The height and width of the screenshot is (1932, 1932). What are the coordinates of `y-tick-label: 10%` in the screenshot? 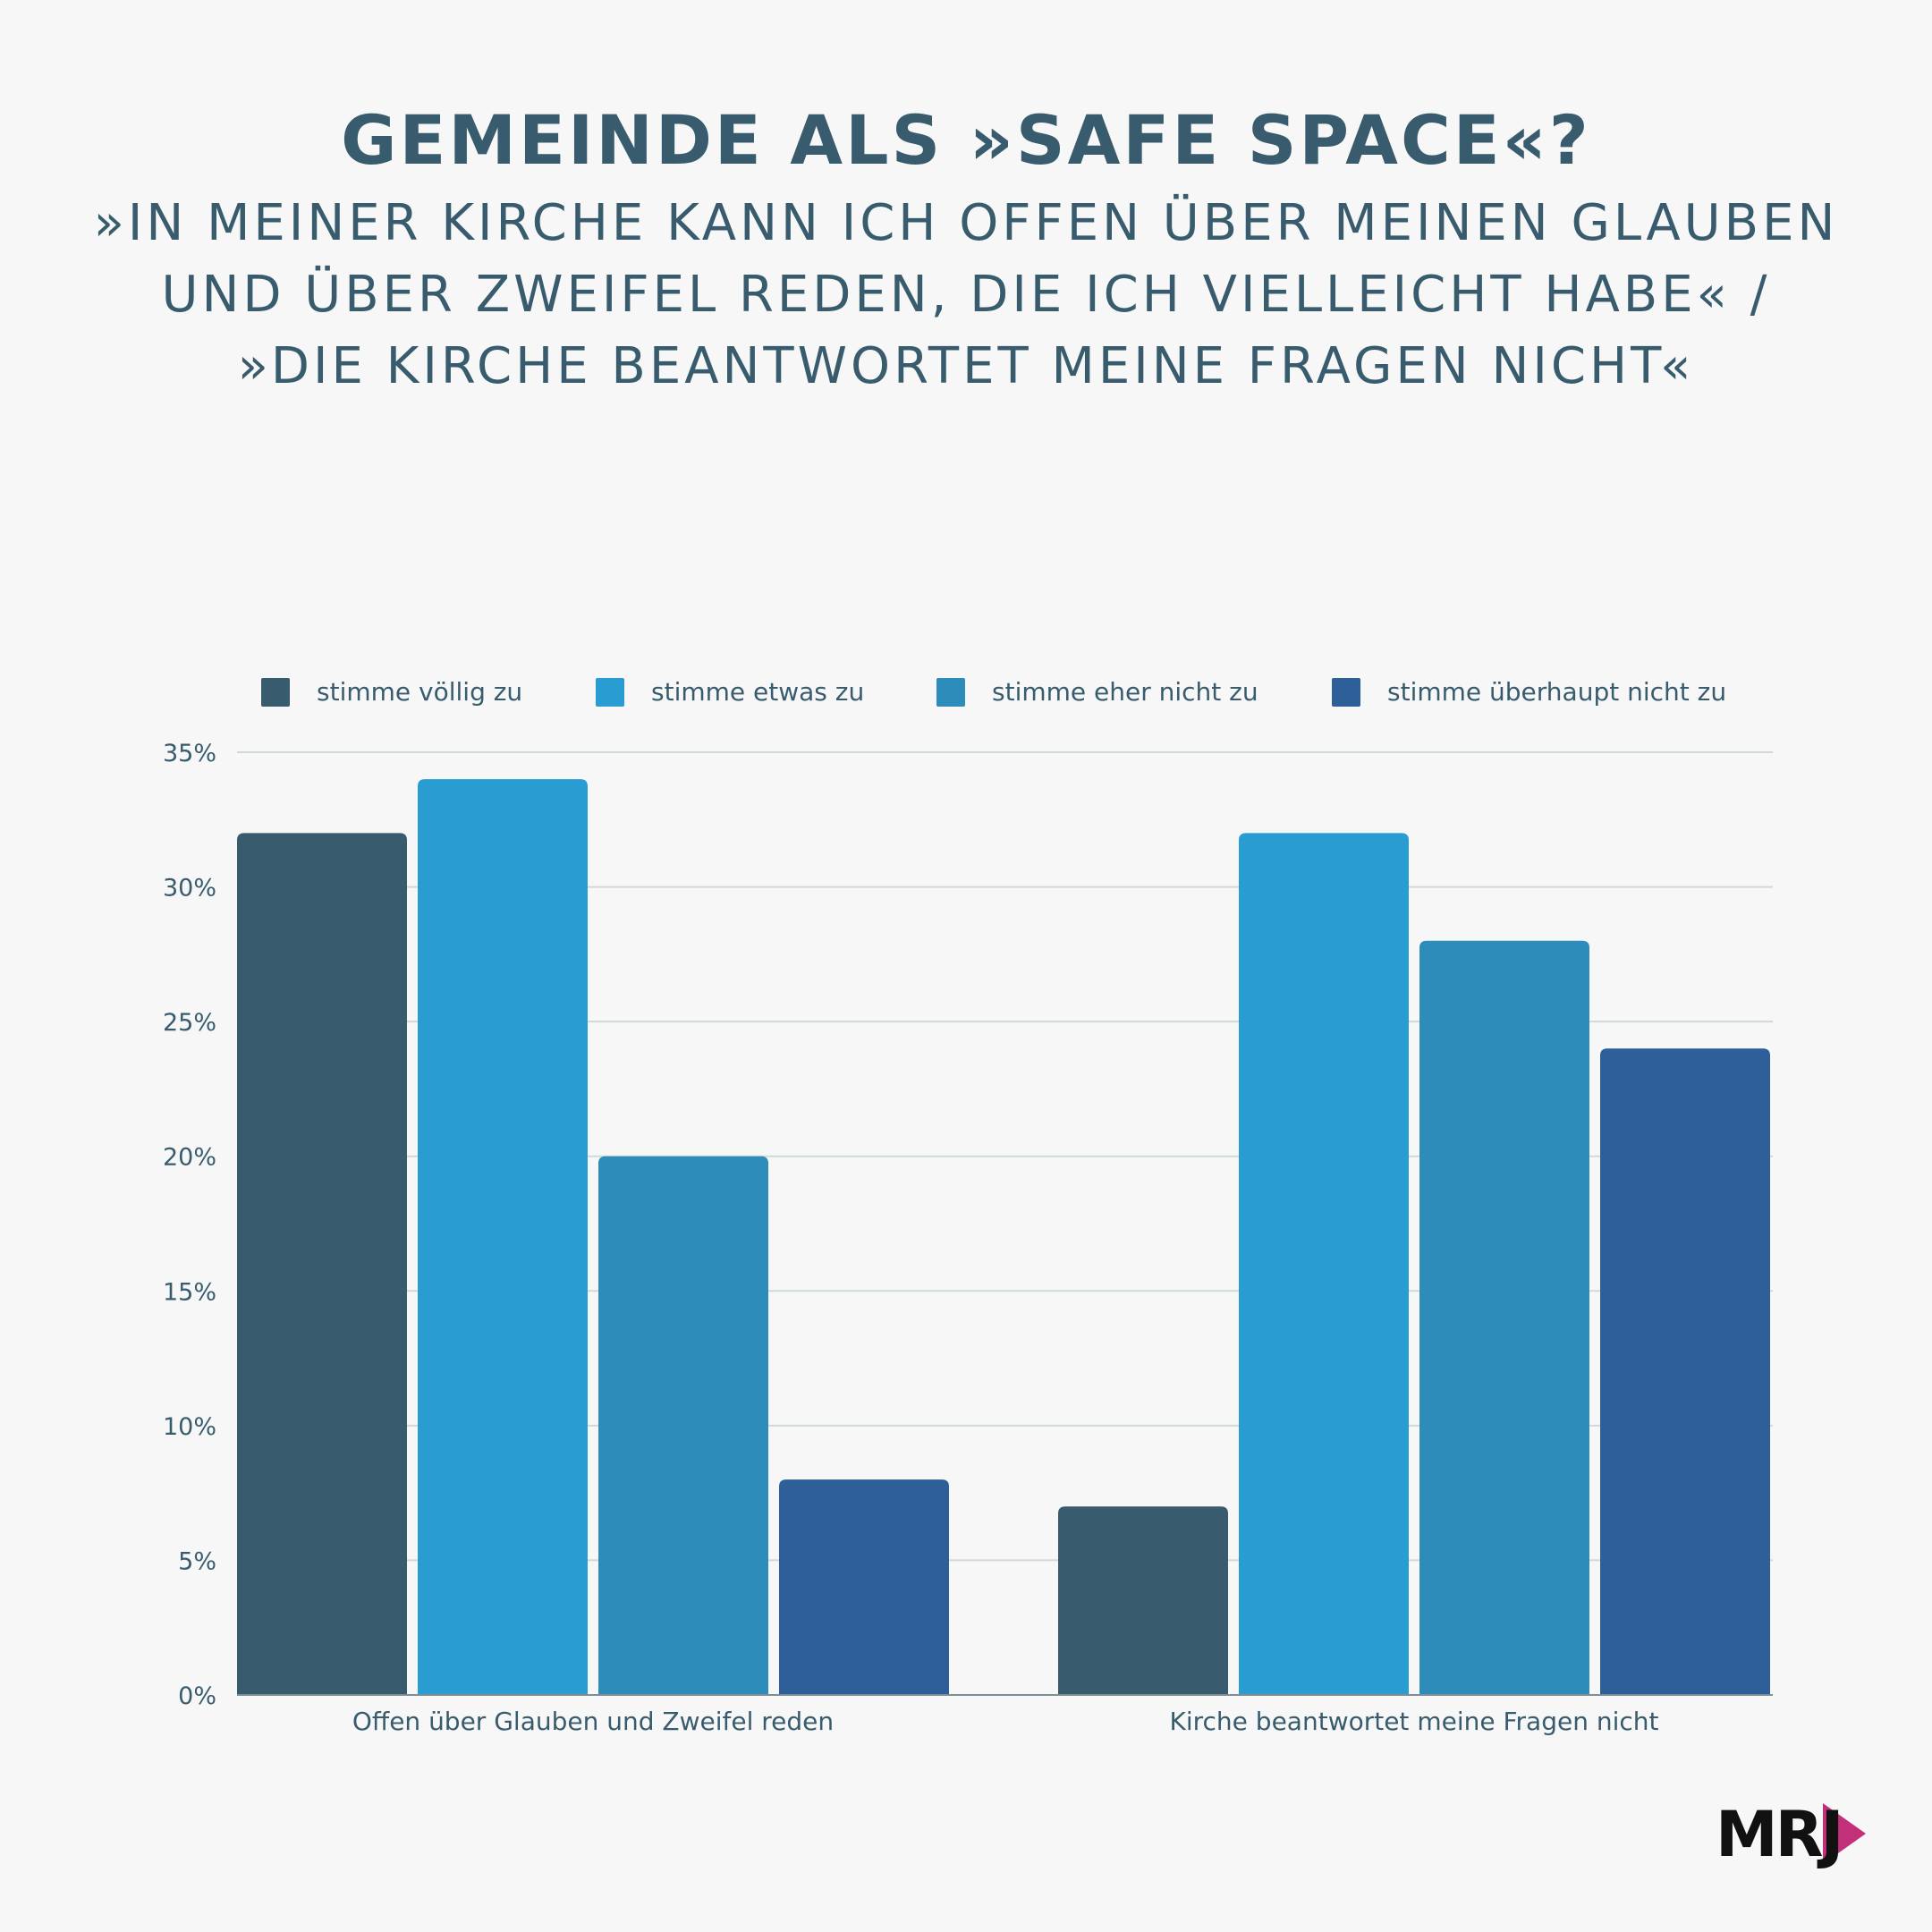 It's located at (189, 1427).